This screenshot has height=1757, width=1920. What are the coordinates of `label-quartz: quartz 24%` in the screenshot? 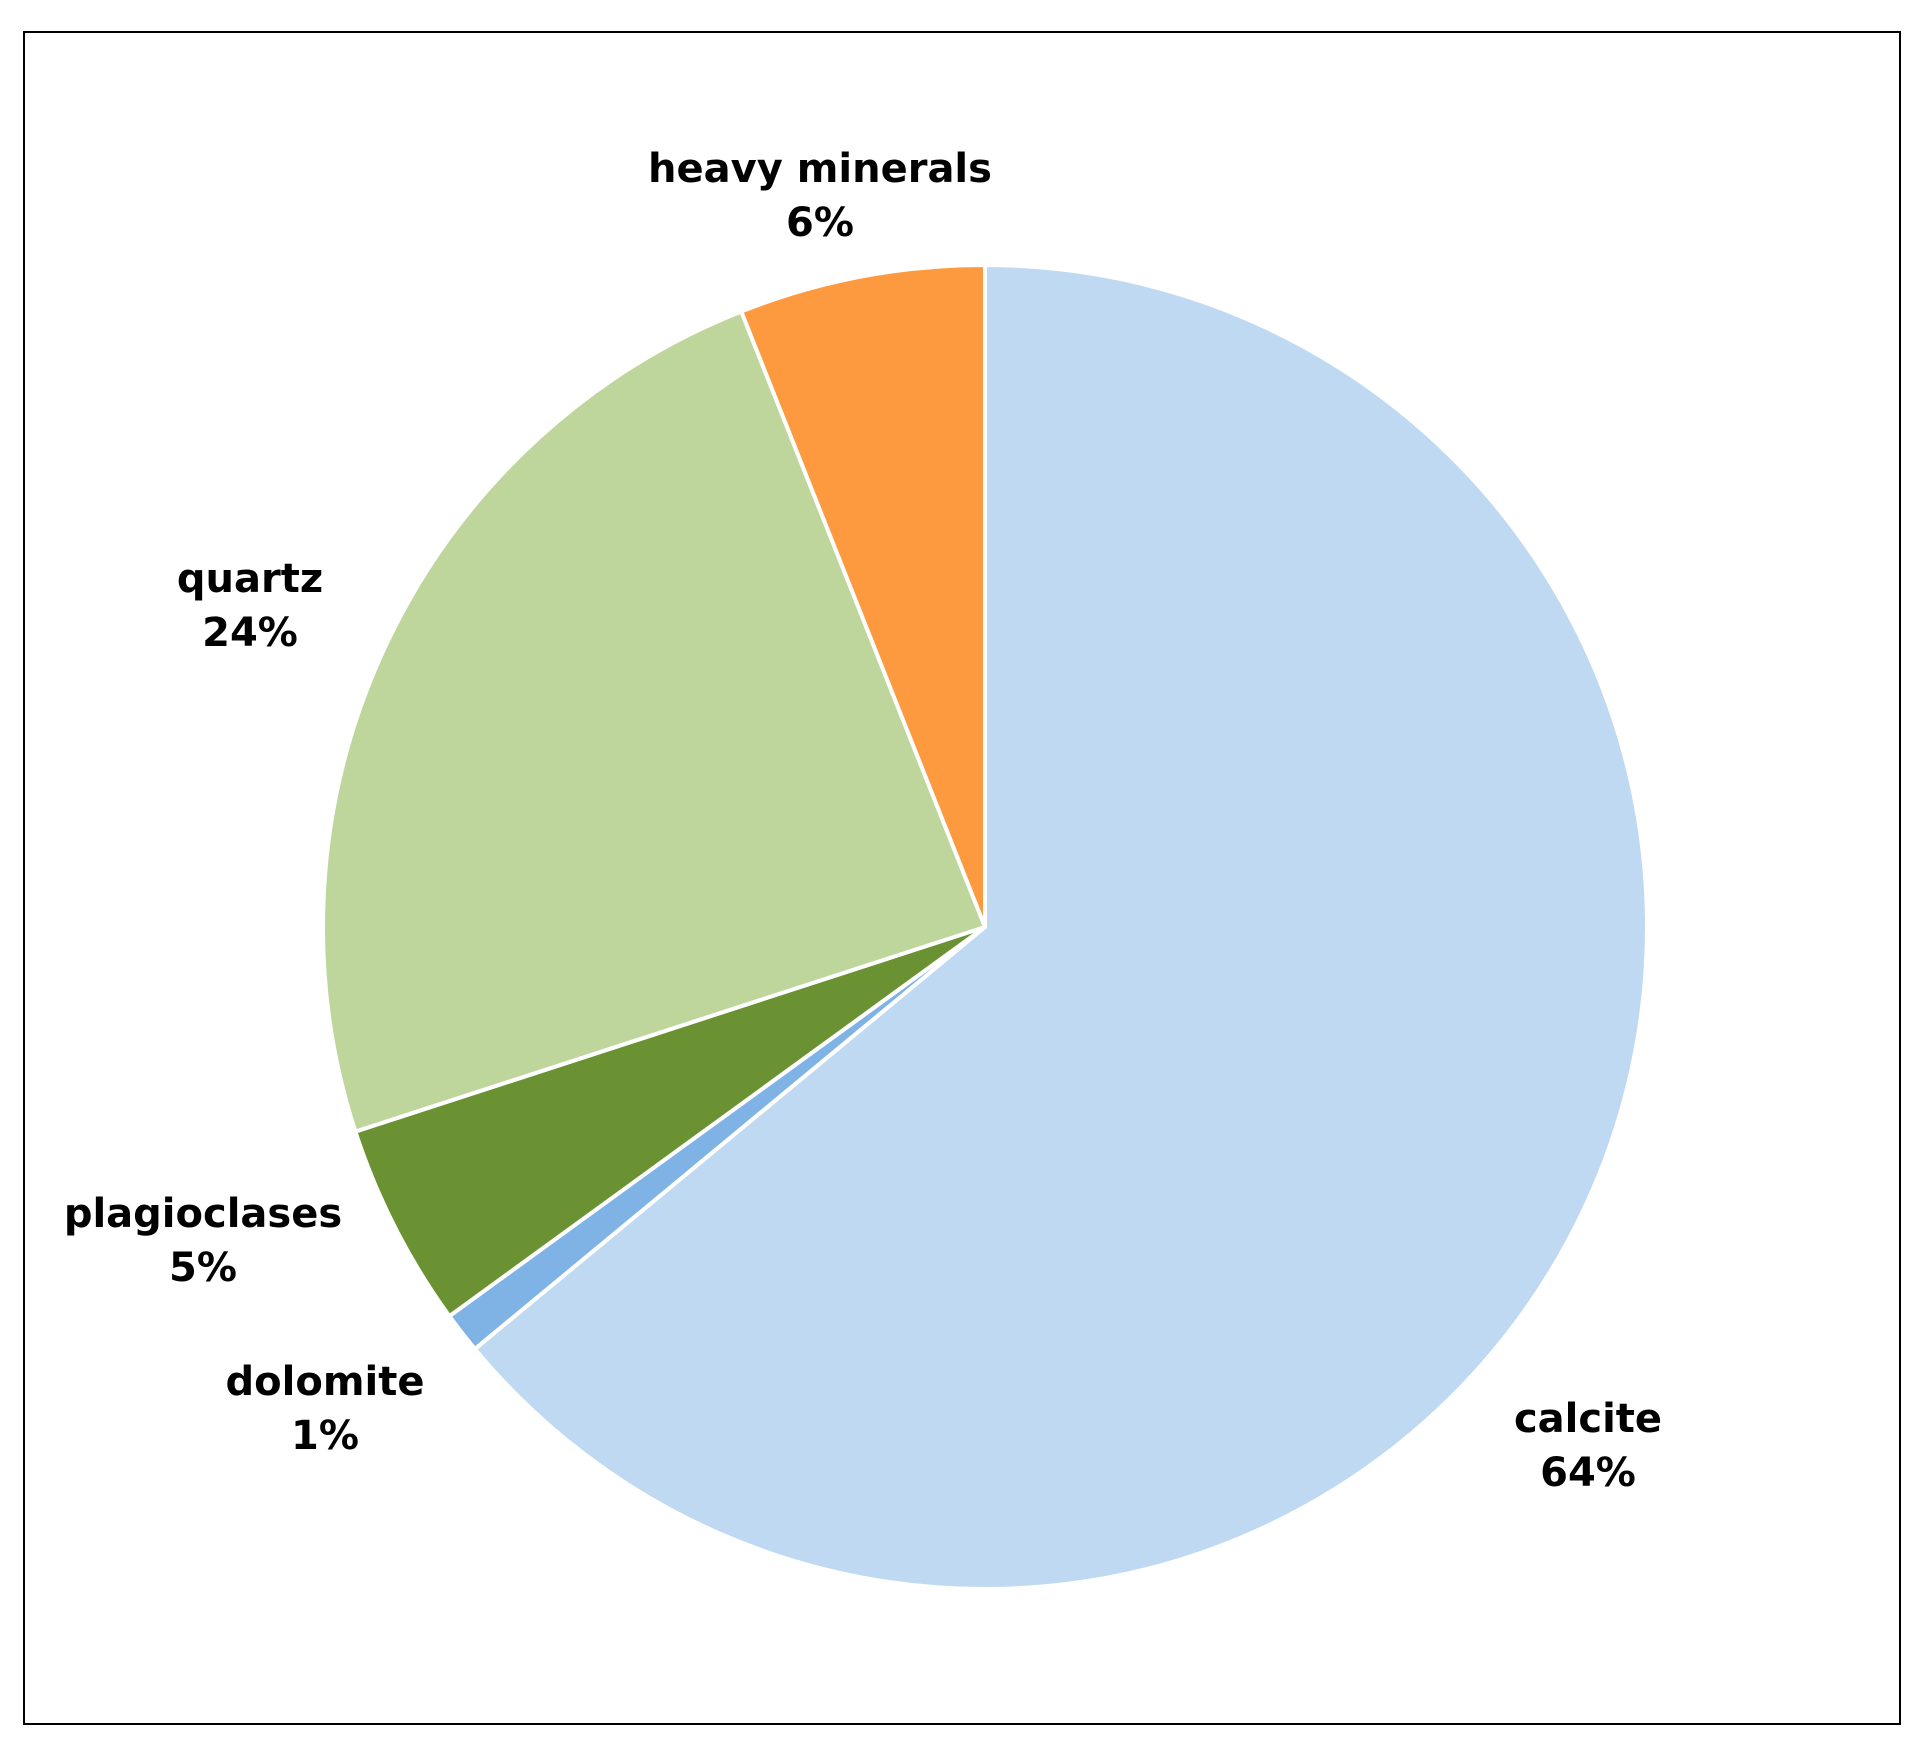 It's located at (250, 606).